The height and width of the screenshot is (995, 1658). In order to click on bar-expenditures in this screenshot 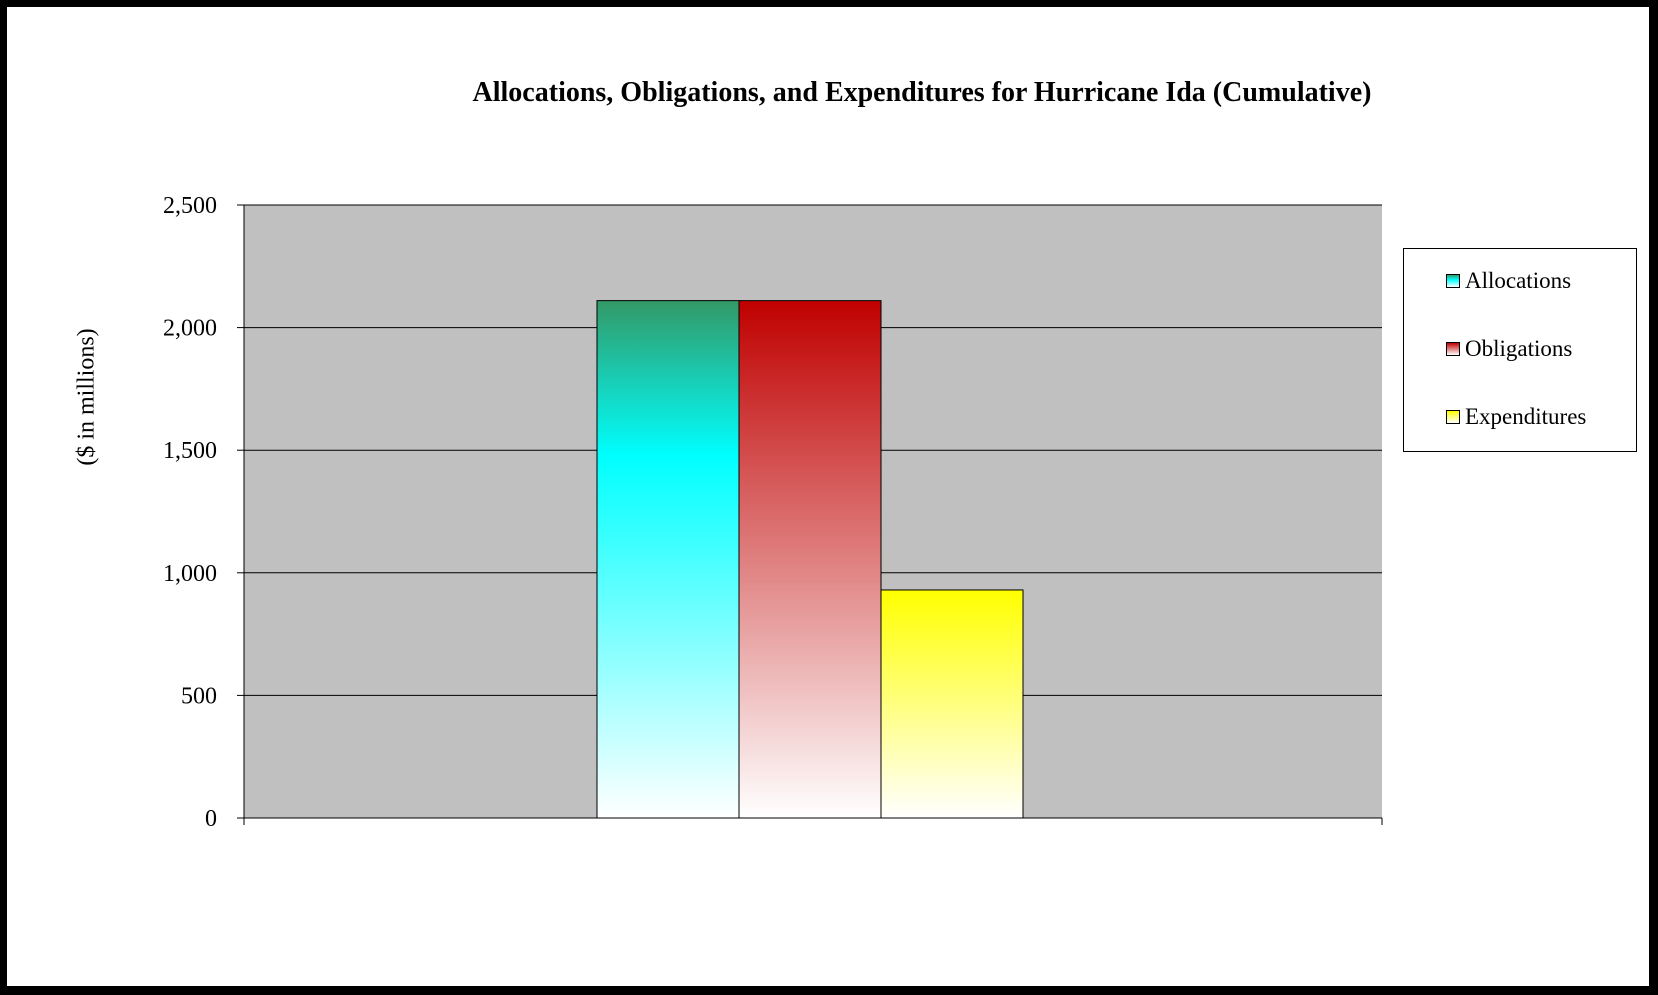, I will do `click(952, 704)`.